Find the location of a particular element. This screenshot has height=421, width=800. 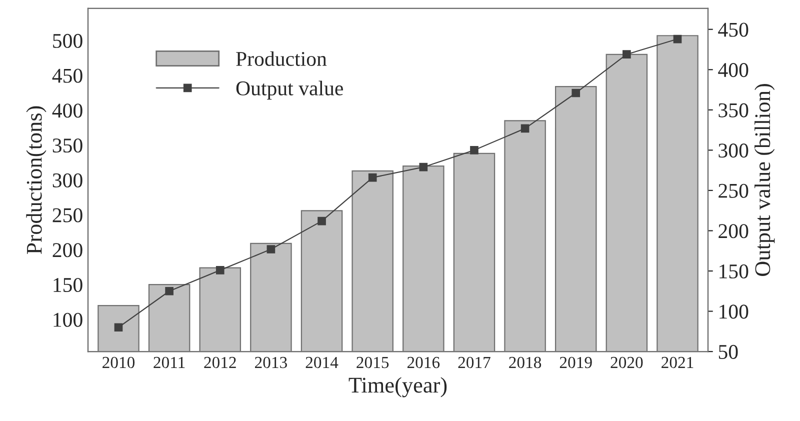

y-tick-label: 200 is located at coordinates (67, 250).